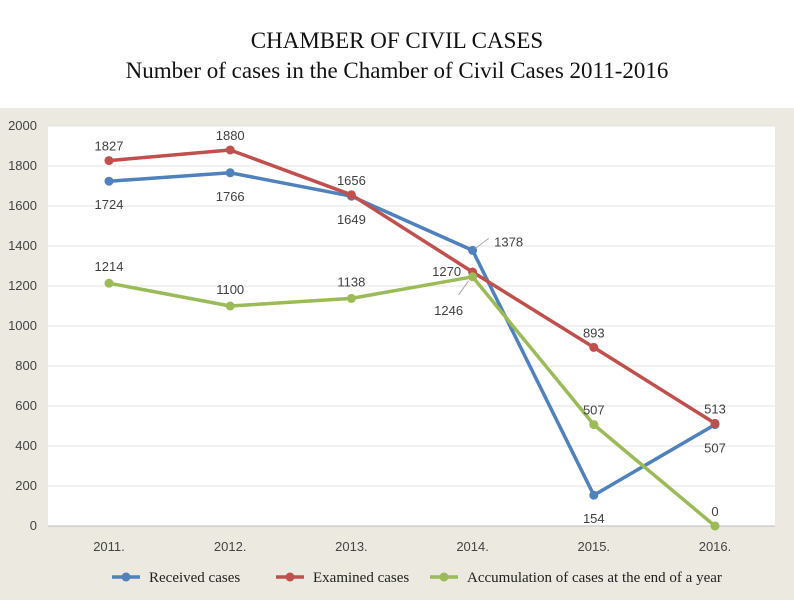  I want to click on y-tick-label: 1600, so click(22, 205).